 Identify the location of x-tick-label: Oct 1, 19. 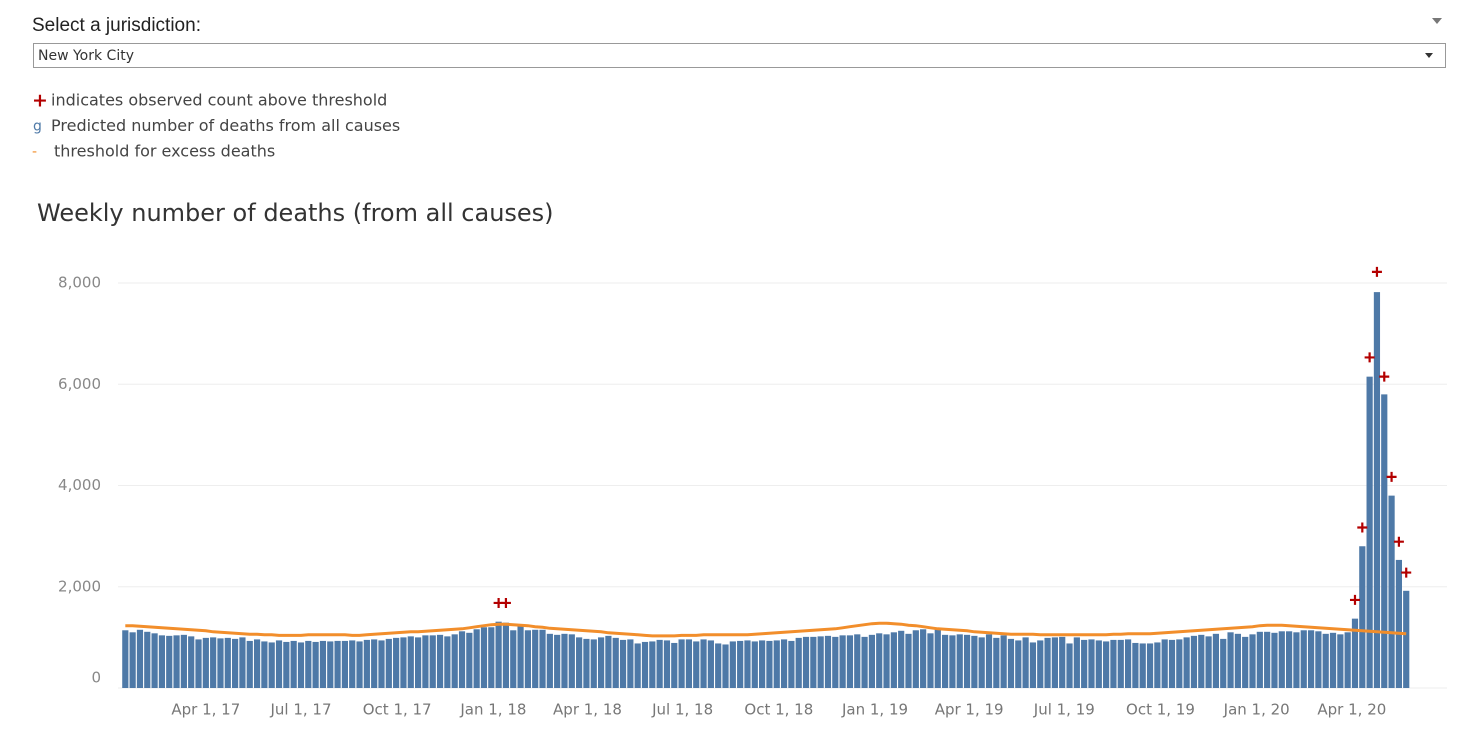
(1160, 710).